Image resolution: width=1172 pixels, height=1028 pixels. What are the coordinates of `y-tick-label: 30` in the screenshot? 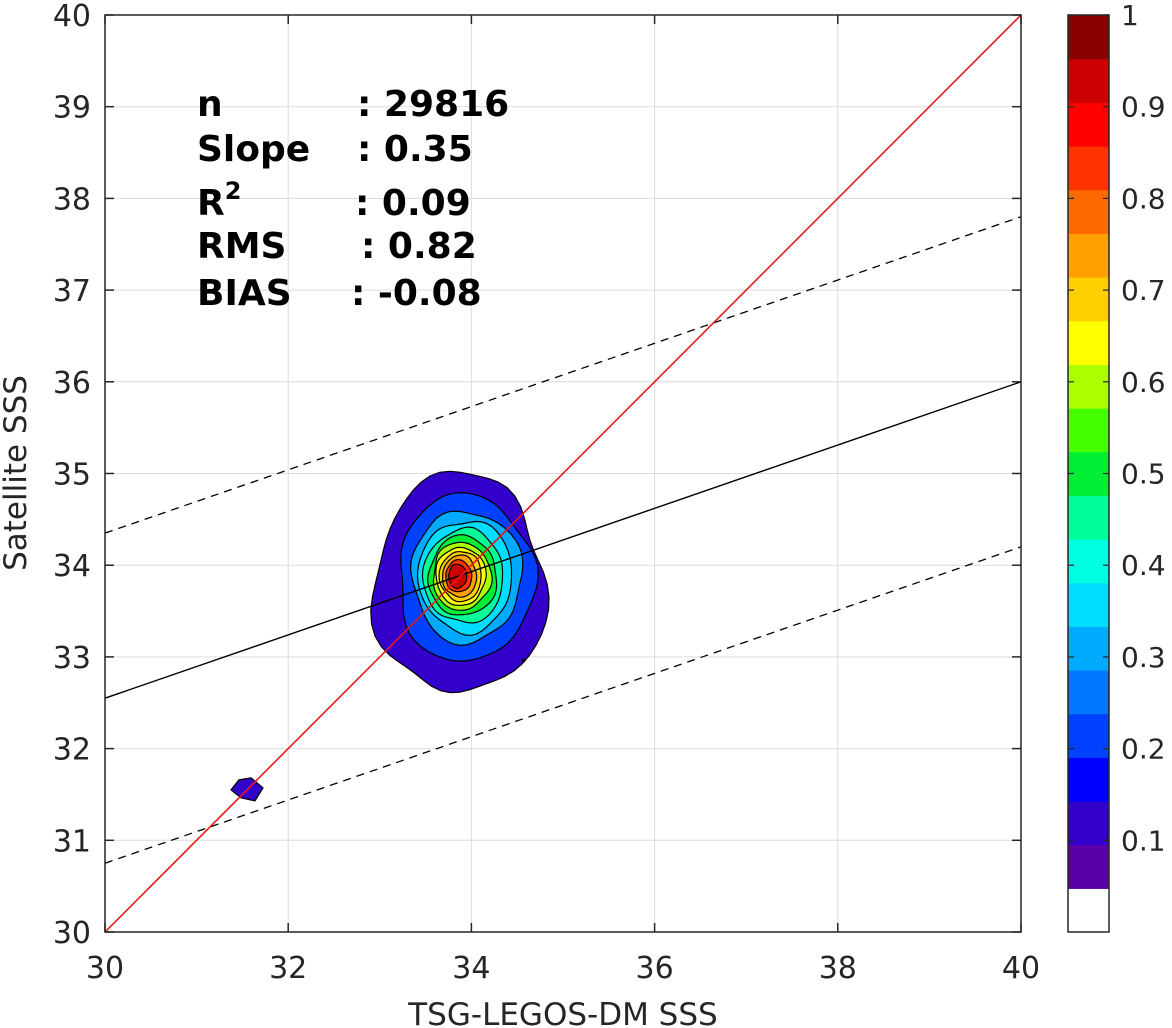 It's located at (72, 933).